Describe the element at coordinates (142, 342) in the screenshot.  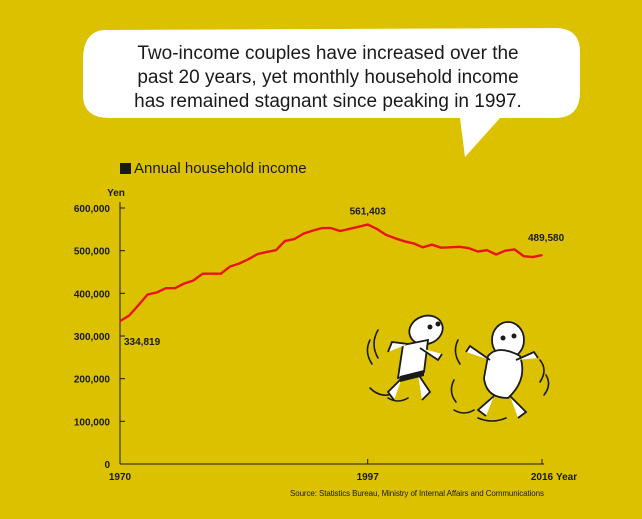
I see `data-label: 334,819` at that location.